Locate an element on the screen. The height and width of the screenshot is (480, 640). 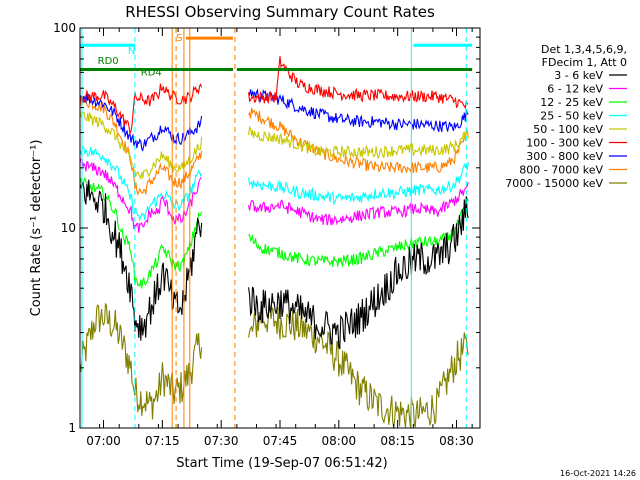
flag-label: S is located at coordinates (179, 38).